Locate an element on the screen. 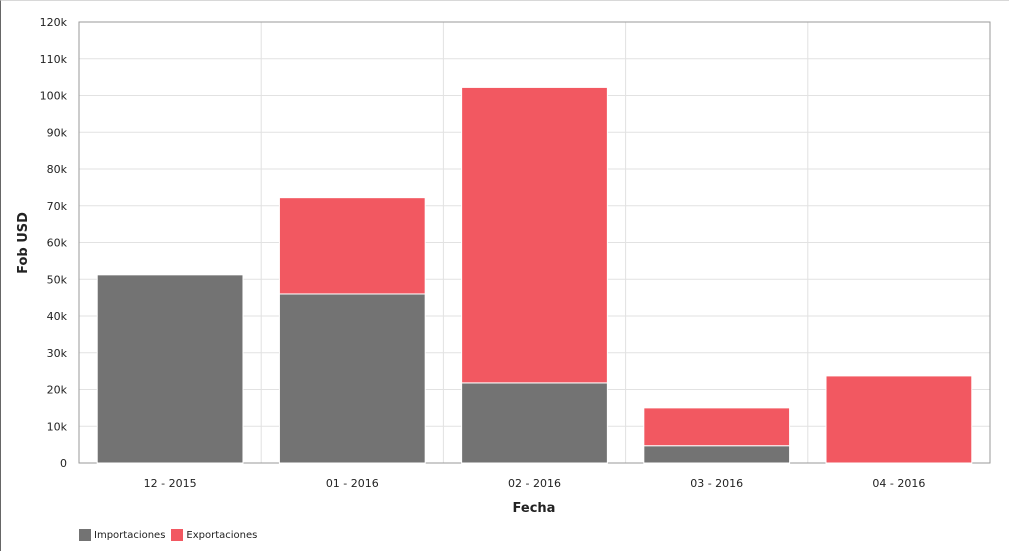 This screenshot has width=1009, height=556. y-tick-label: 70k is located at coordinates (57, 206).